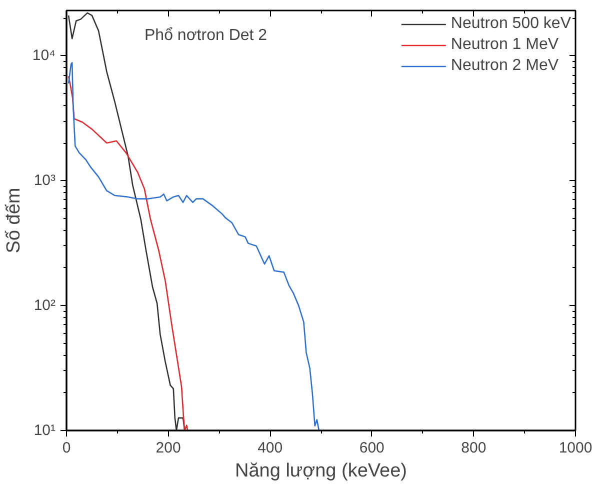  What do you see at coordinates (510, 24) in the screenshot?
I see `legend-label: Neutron 500 keV` at bounding box center [510, 24].